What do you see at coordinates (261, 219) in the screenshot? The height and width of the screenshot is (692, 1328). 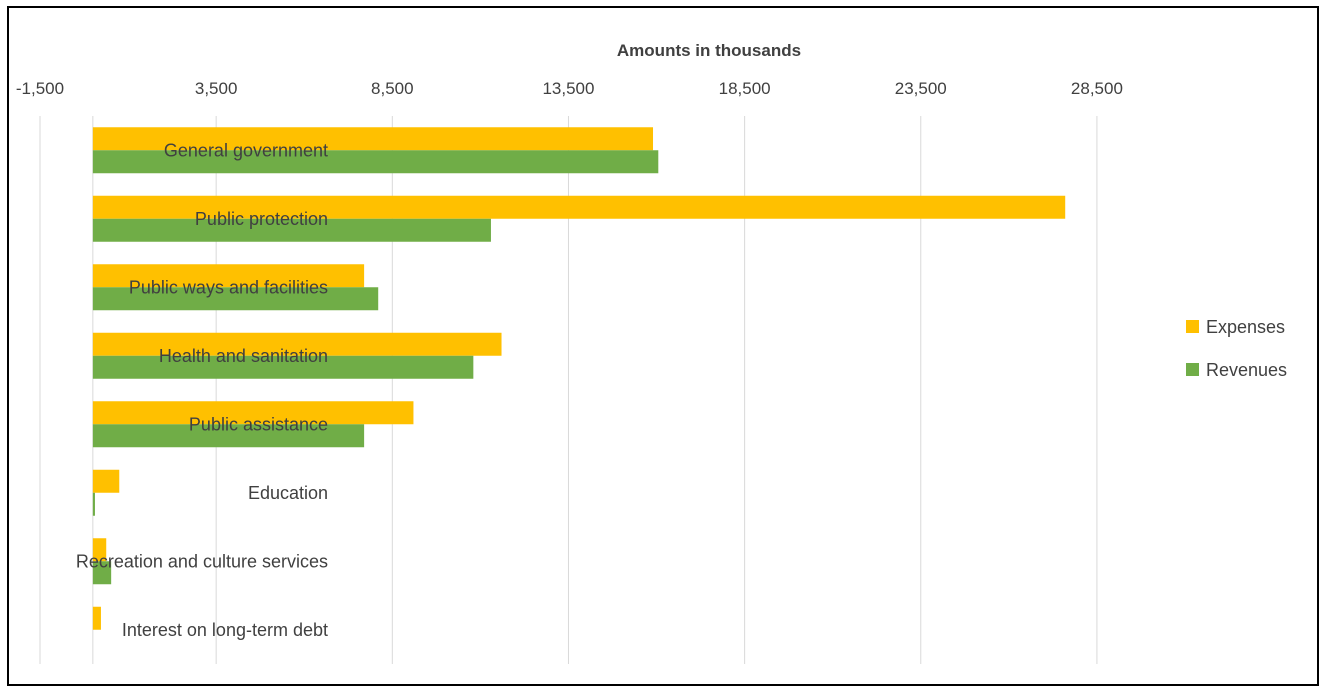 I see `category-label: Public protection` at bounding box center [261, 219].